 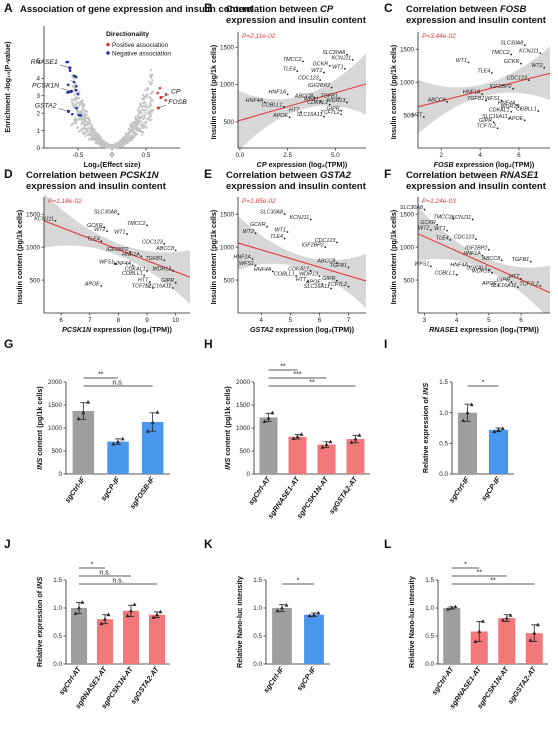 What do you see at coordinates (262, 320) in the screenshot?
I see `x-tick-label: 4` at bounding box center [262, 320].